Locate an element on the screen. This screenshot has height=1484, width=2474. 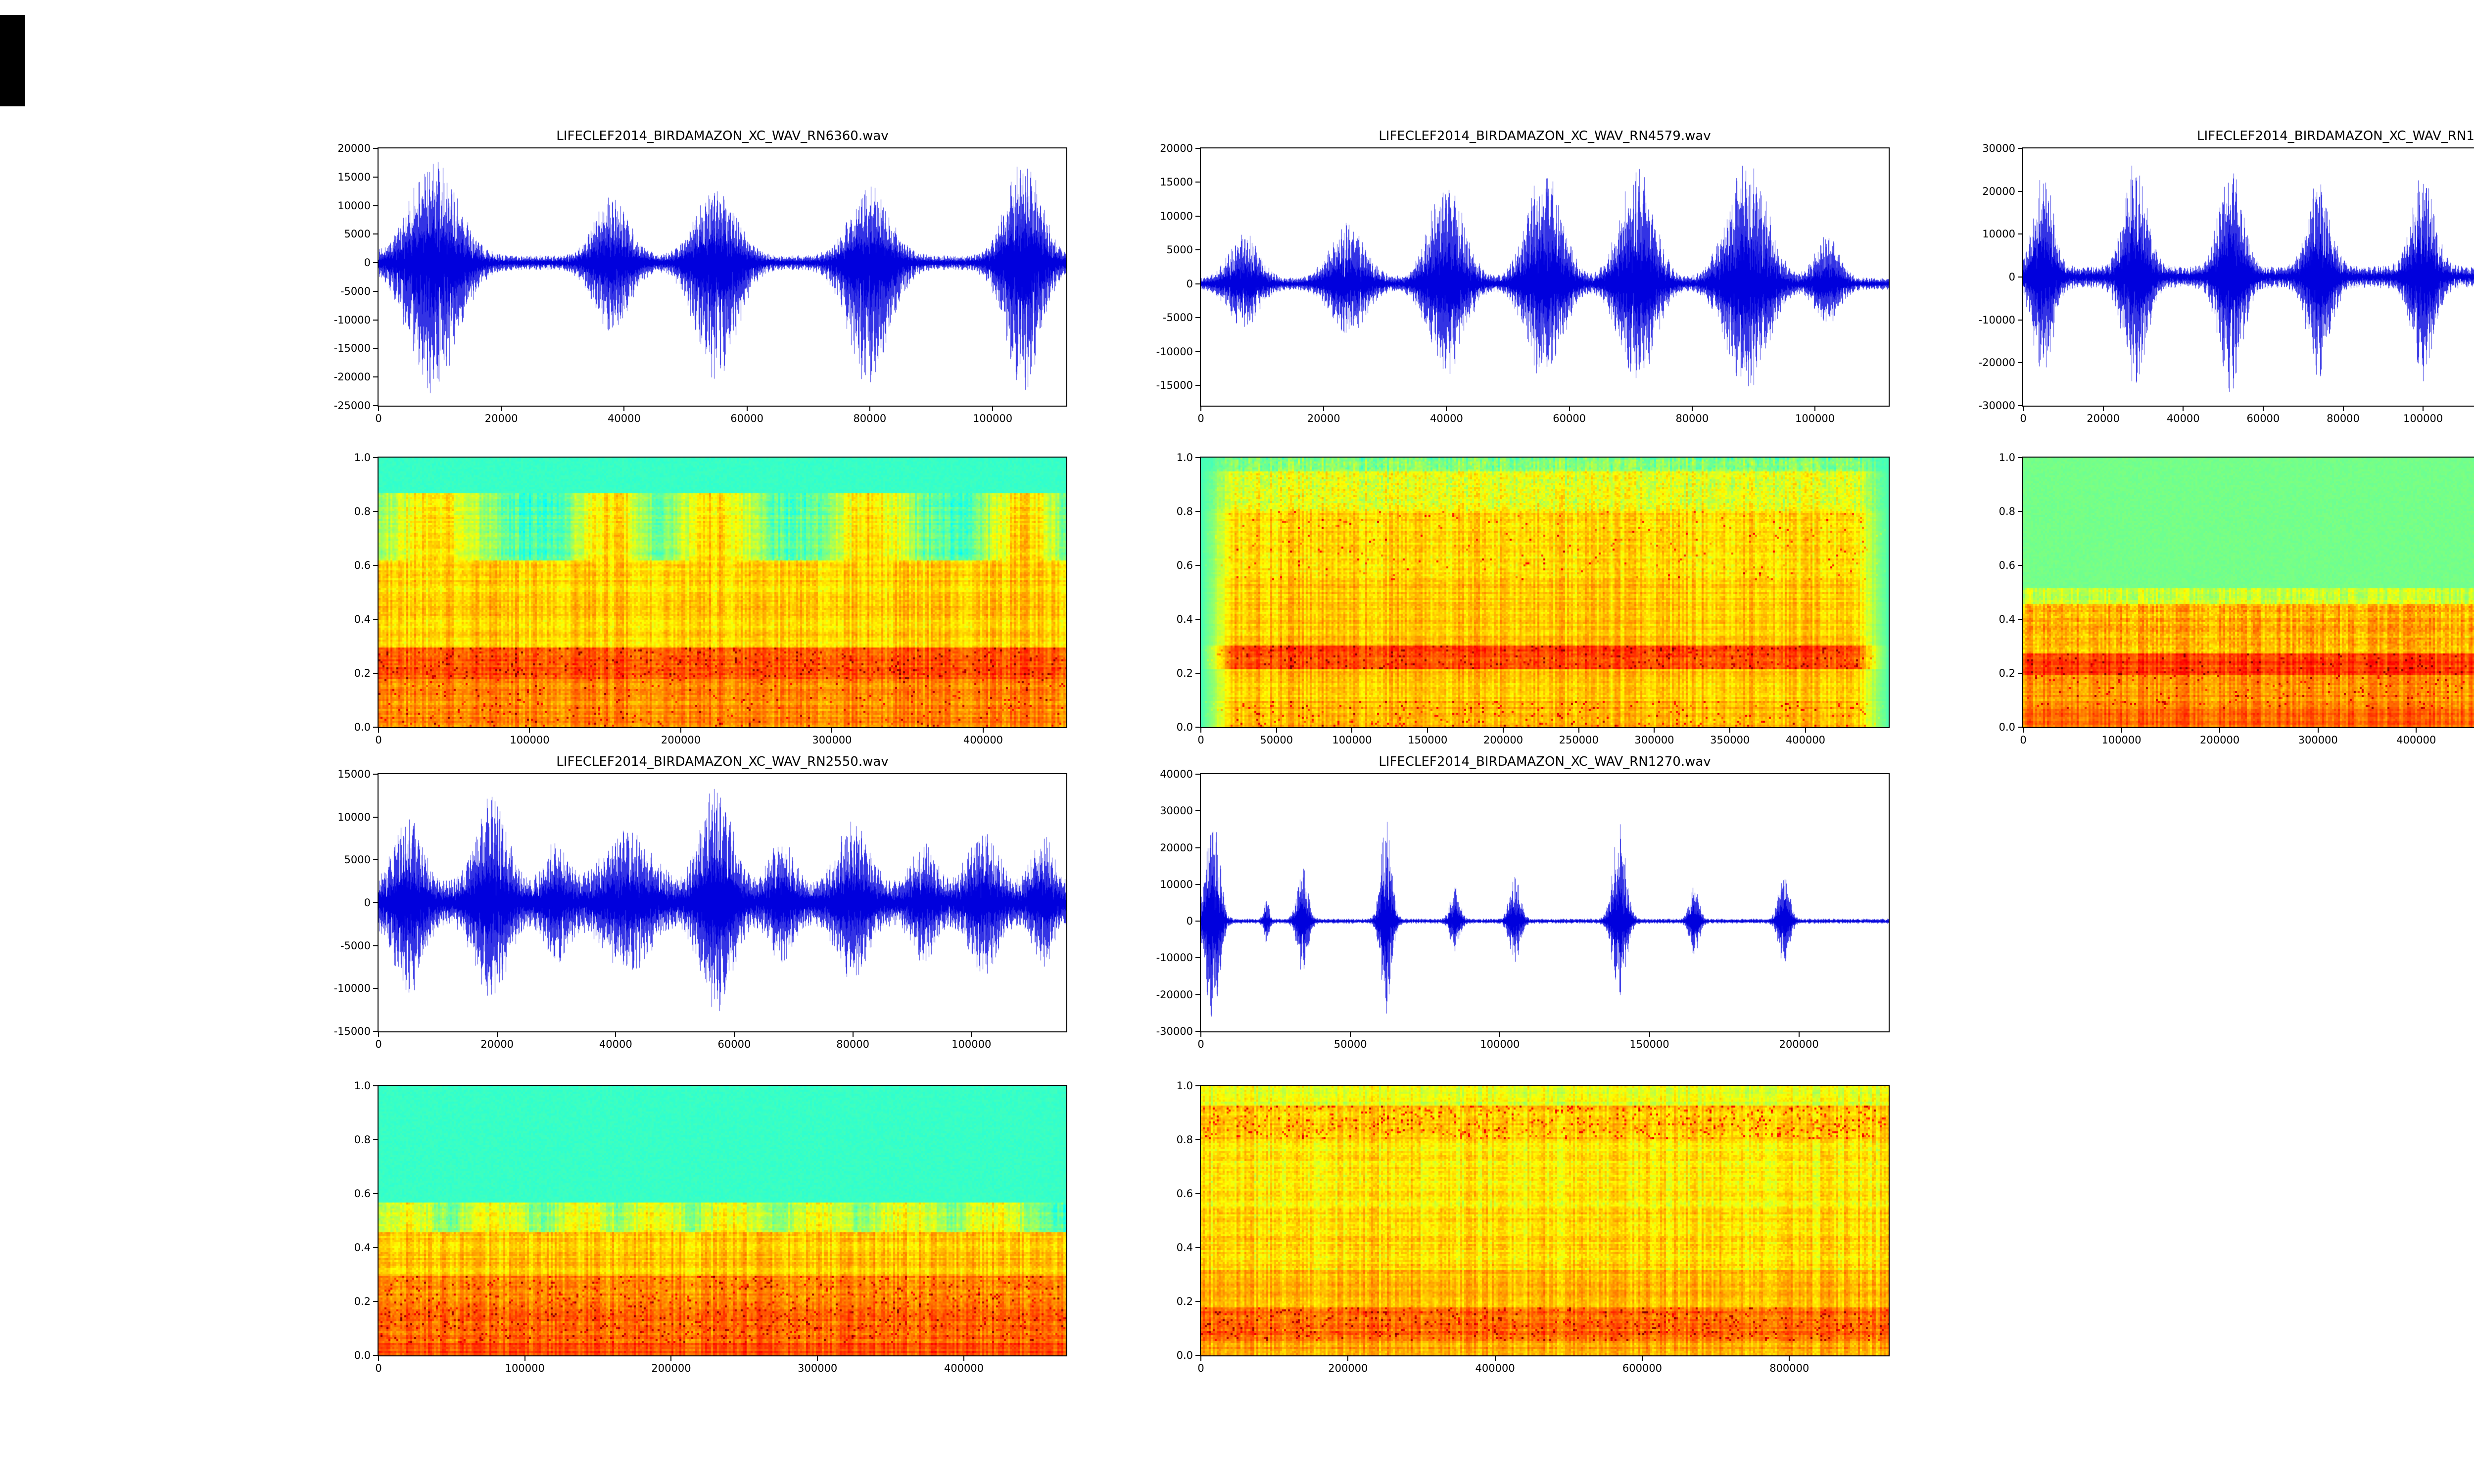
x-tick-label: 150000 is located at coordinates (1428, 740).